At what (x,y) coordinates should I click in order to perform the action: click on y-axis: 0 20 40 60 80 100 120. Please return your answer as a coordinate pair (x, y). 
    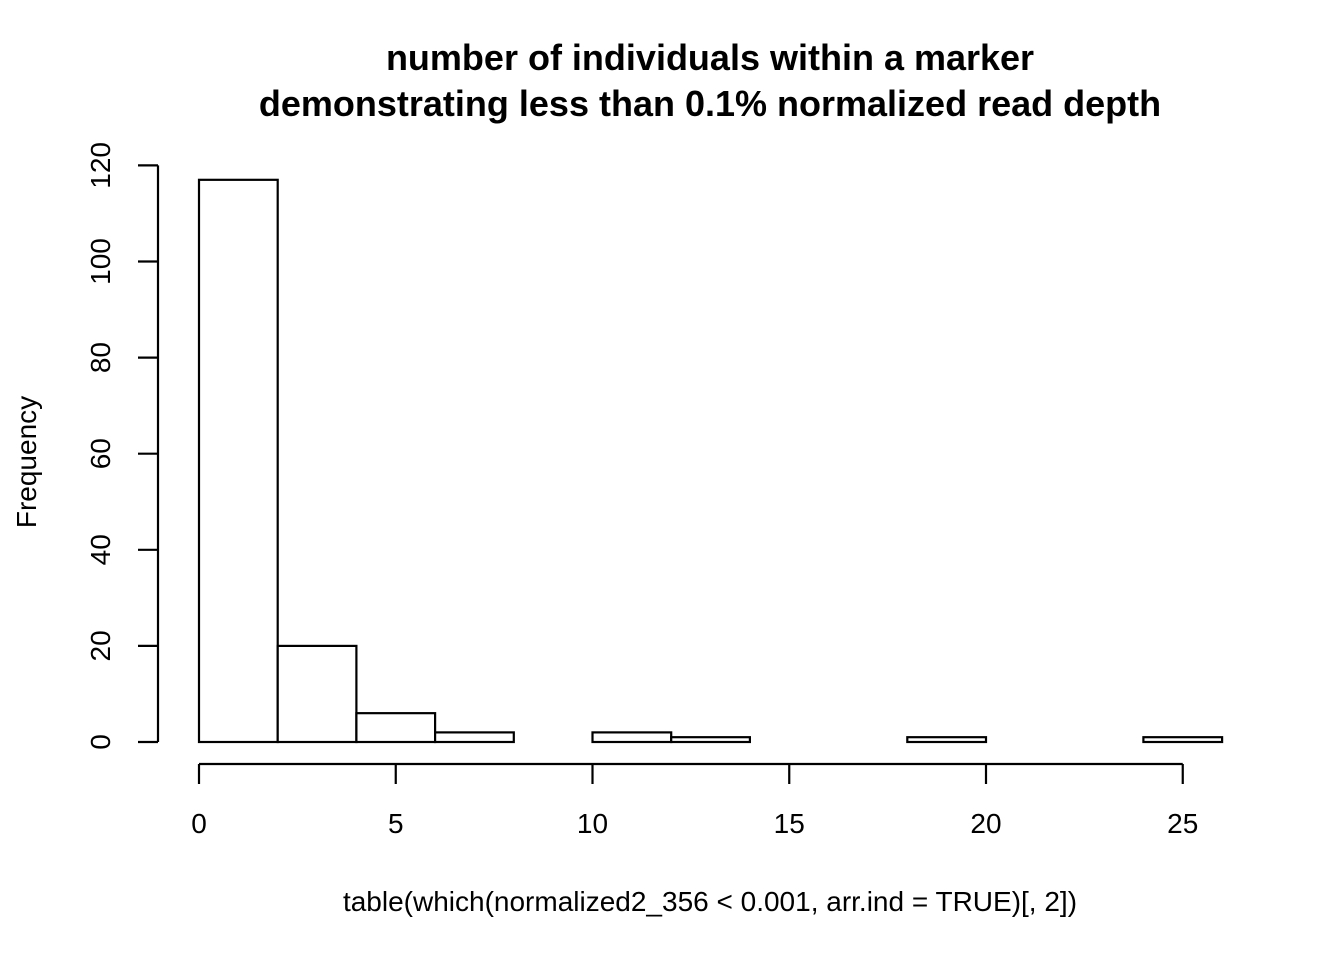
    Looking at the image, I should click on (122, 446).